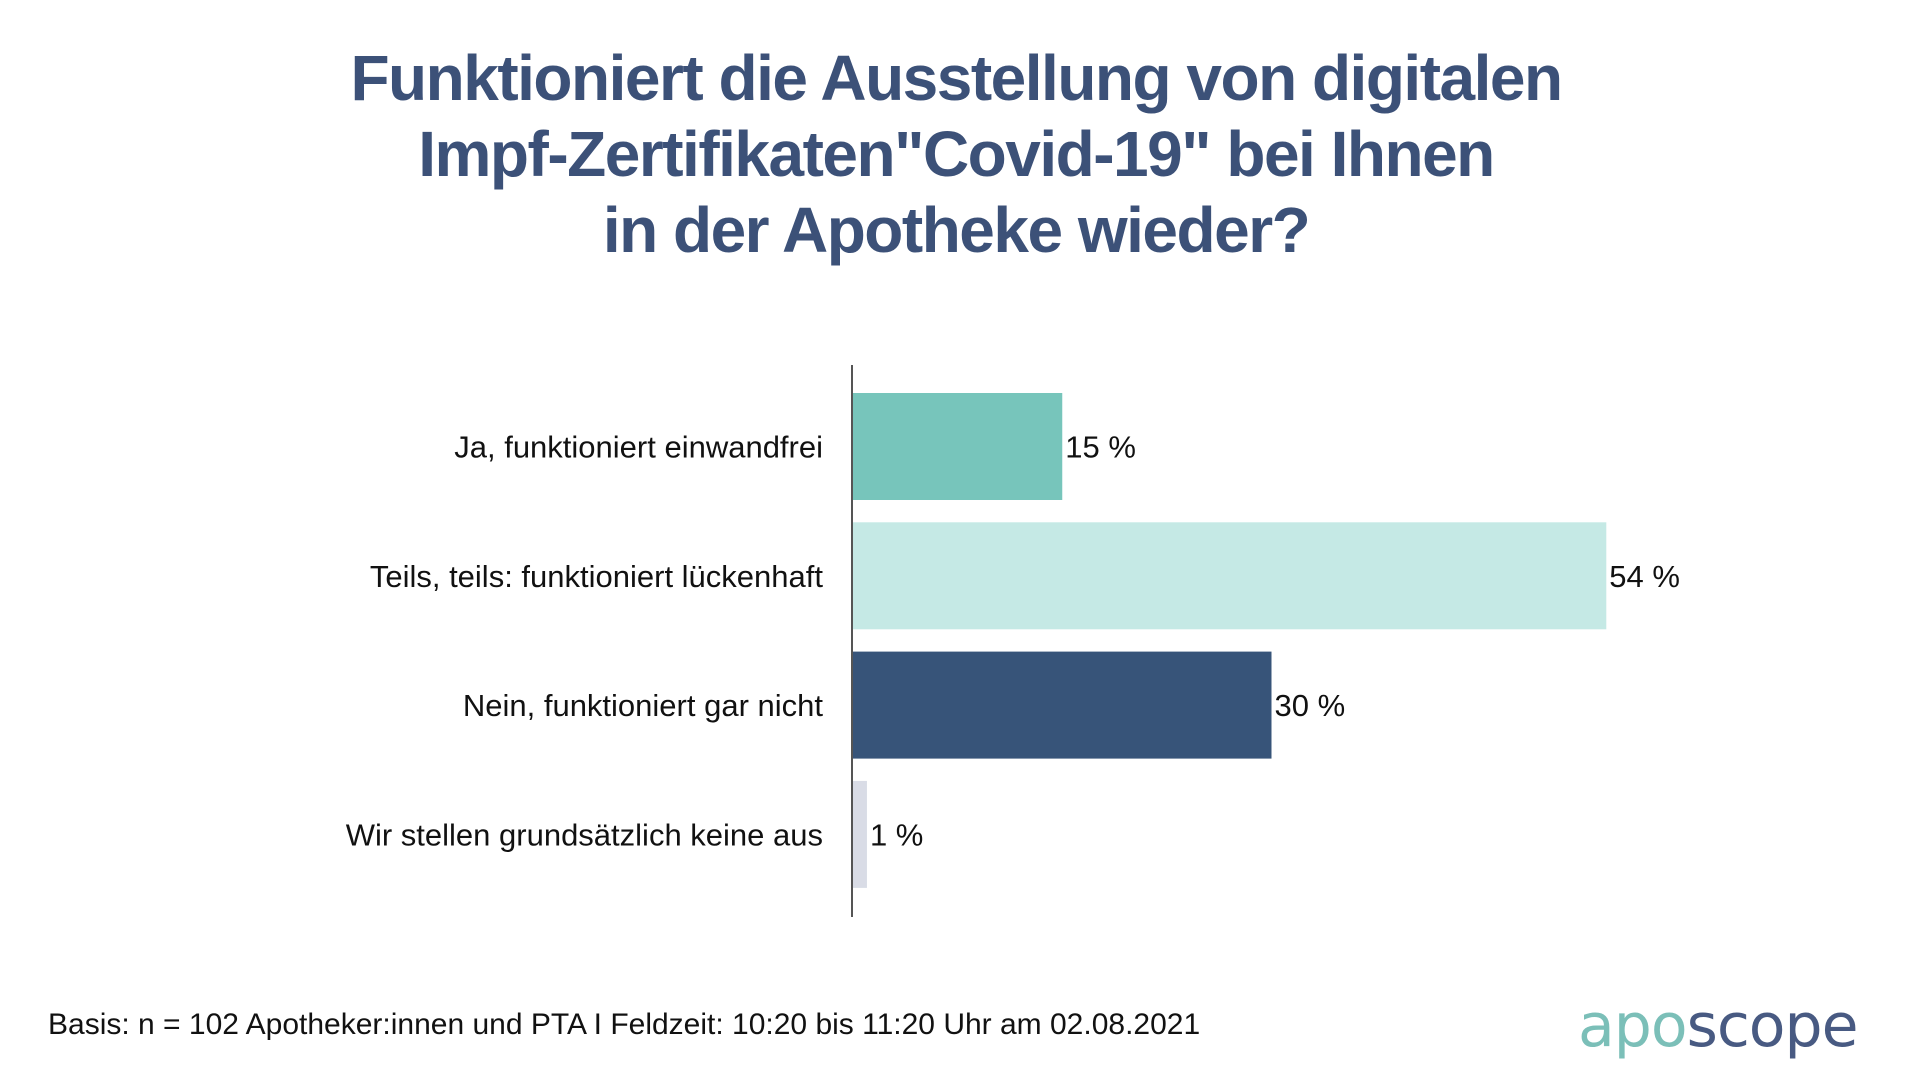 The width and height of the screenshot is (1920, 1080). Describe the element at coordinates (956, 230) in the screenshot. I see `chart-title-line-3: in der Apotheke wieder?` at that location.